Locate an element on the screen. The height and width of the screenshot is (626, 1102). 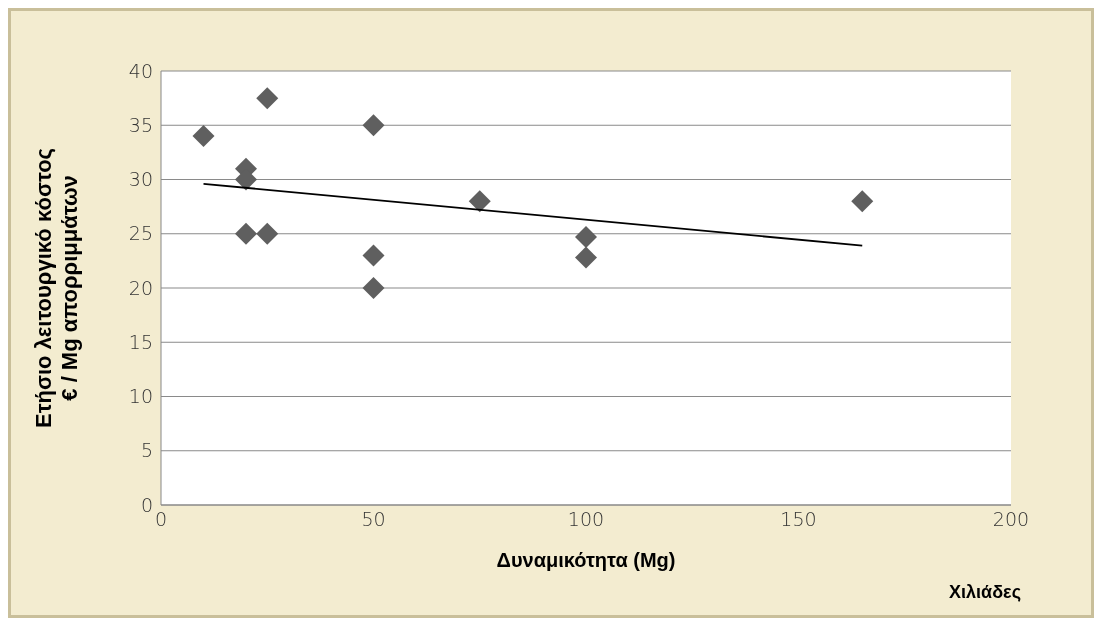
x-tick-label: 0 is located at coordinates (161, 519).